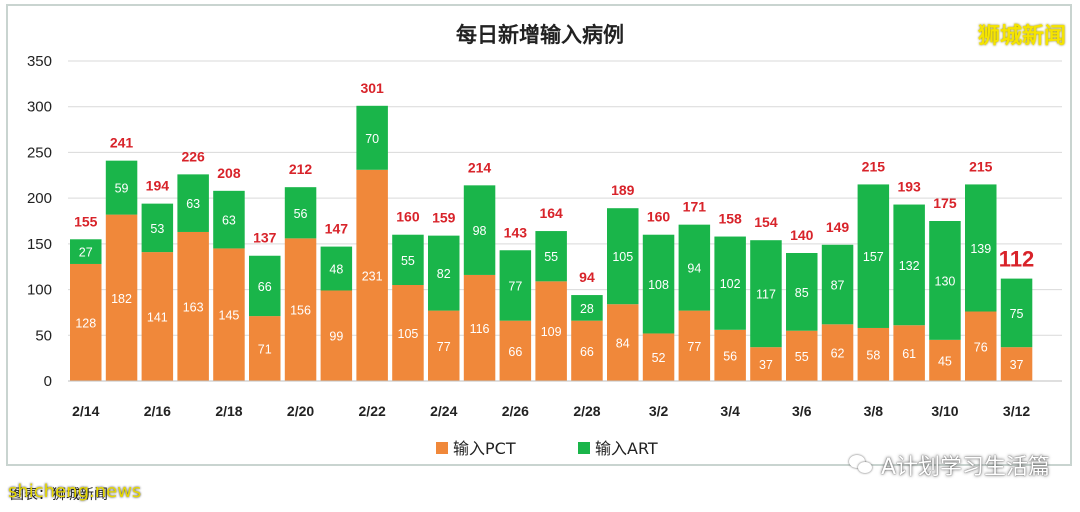 The width and height of the screenshot is (1080, 512). I want to click on data-label-total: 215, so click(874, 166).